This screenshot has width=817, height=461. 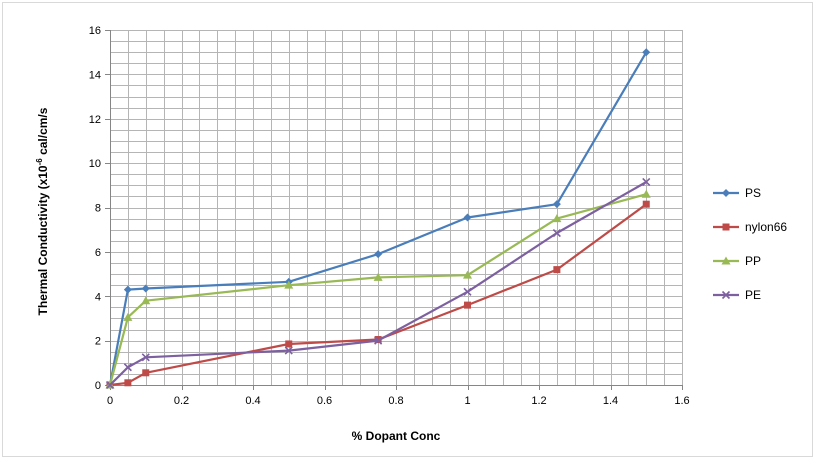 I want to click on y-axis-title-main: Thermal Conductivity (x10, so click(x=43, y=240).